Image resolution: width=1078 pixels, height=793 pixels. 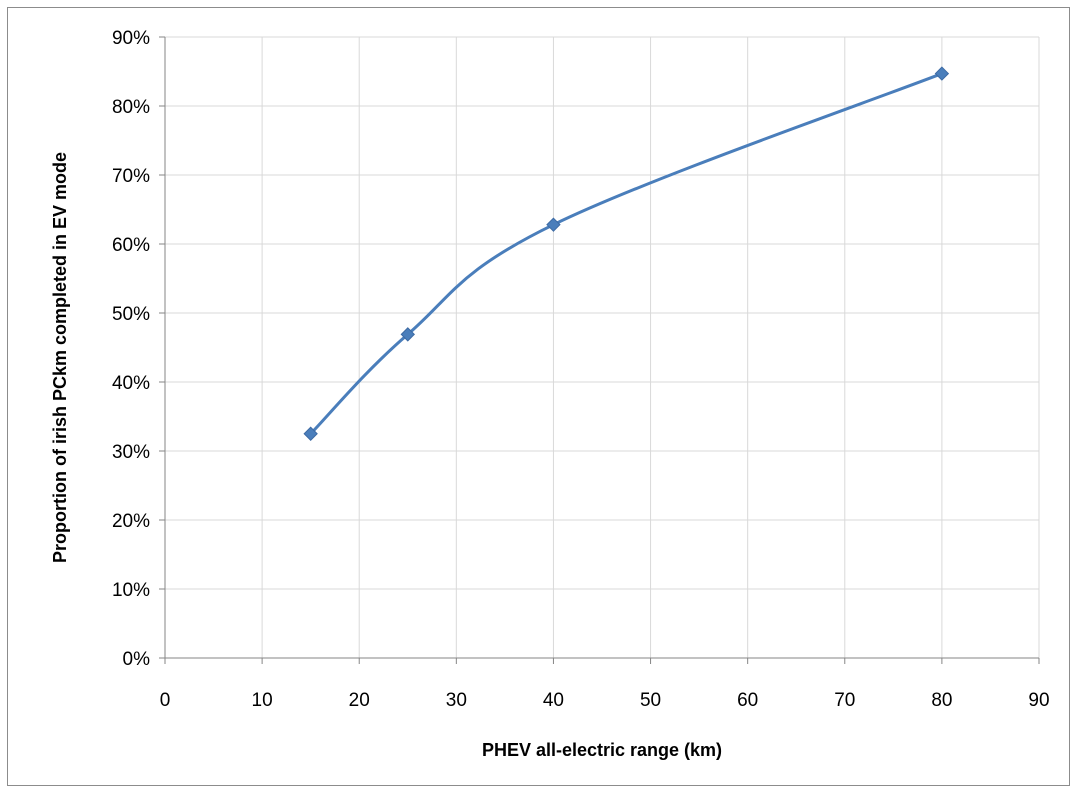 I want to click on y-tick-label: 10%, so click(x=131, y=590).